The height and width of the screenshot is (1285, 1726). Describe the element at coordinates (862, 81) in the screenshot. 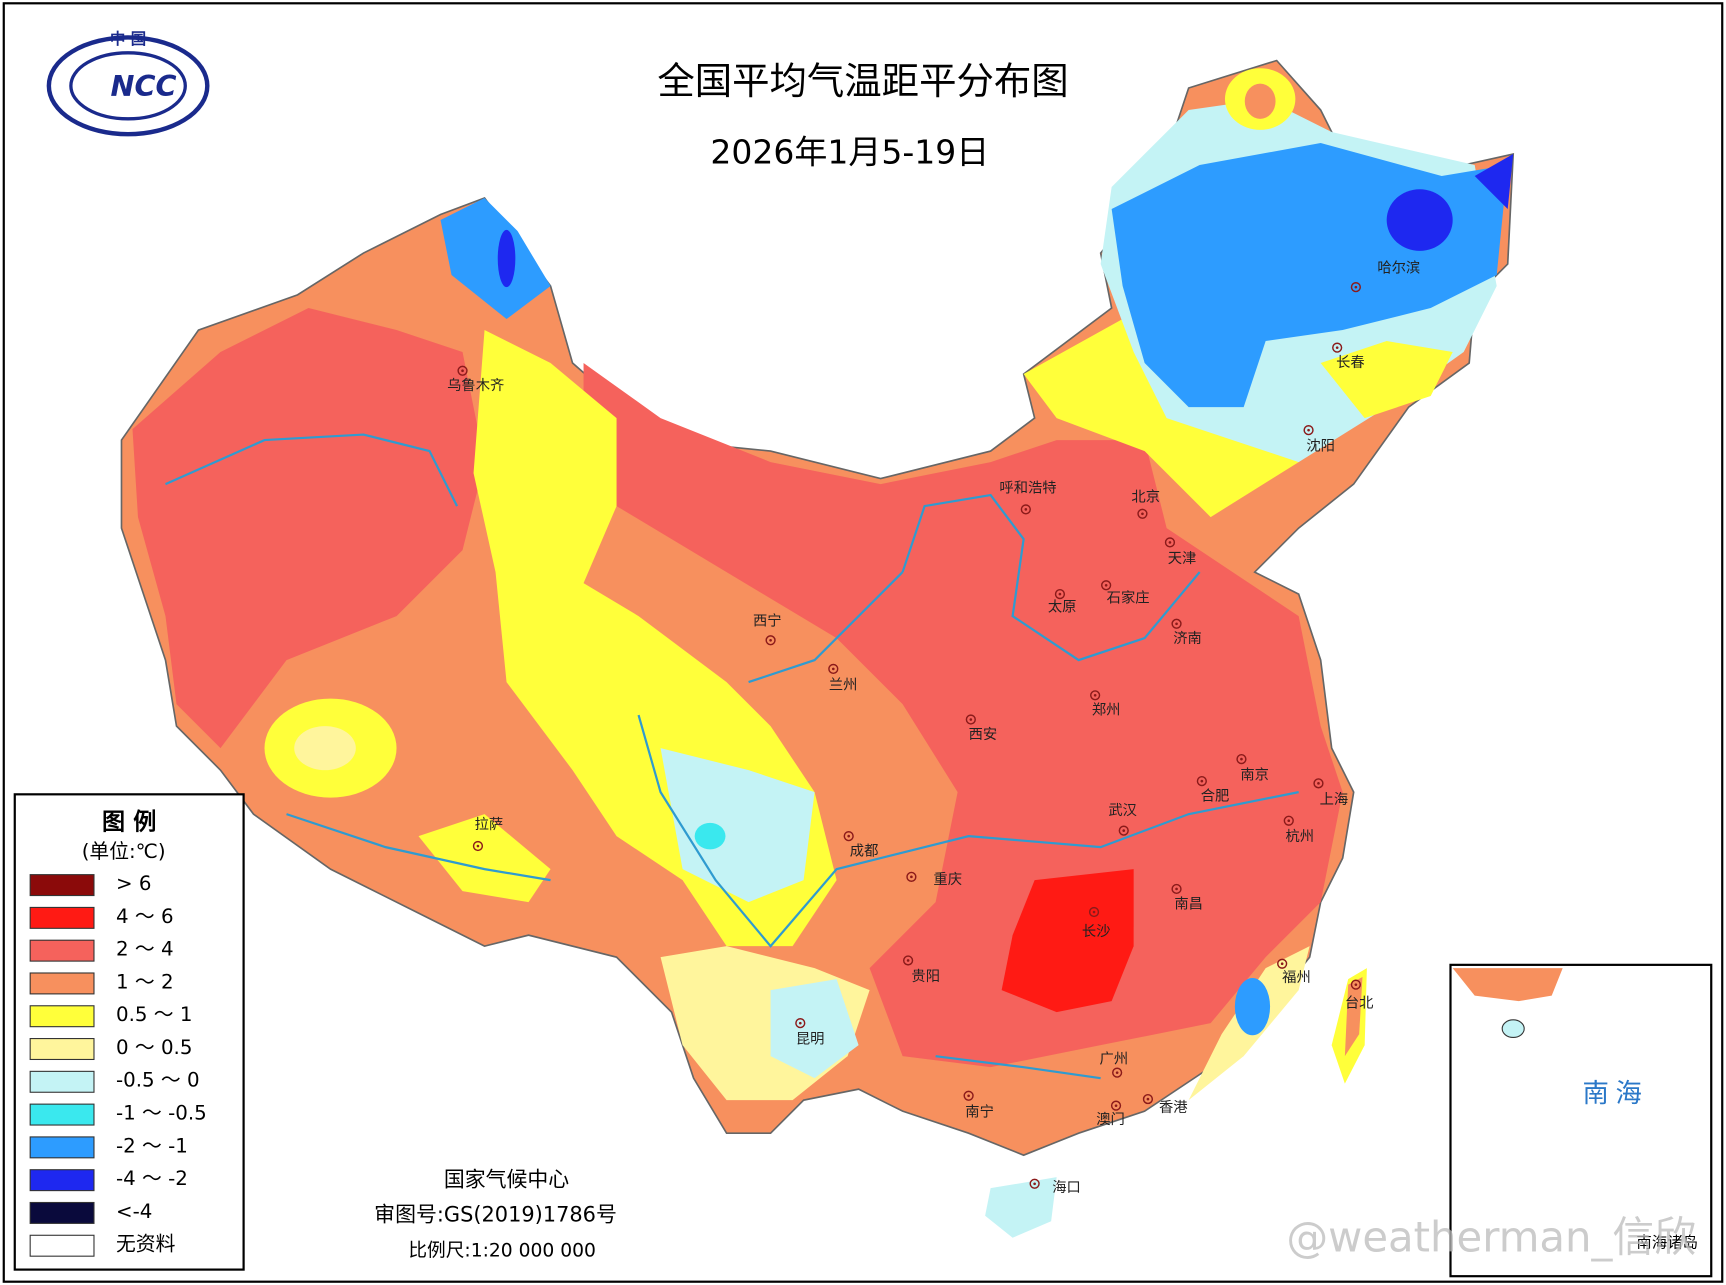

I see `title: 全国平均气温距平分布图` at that location.